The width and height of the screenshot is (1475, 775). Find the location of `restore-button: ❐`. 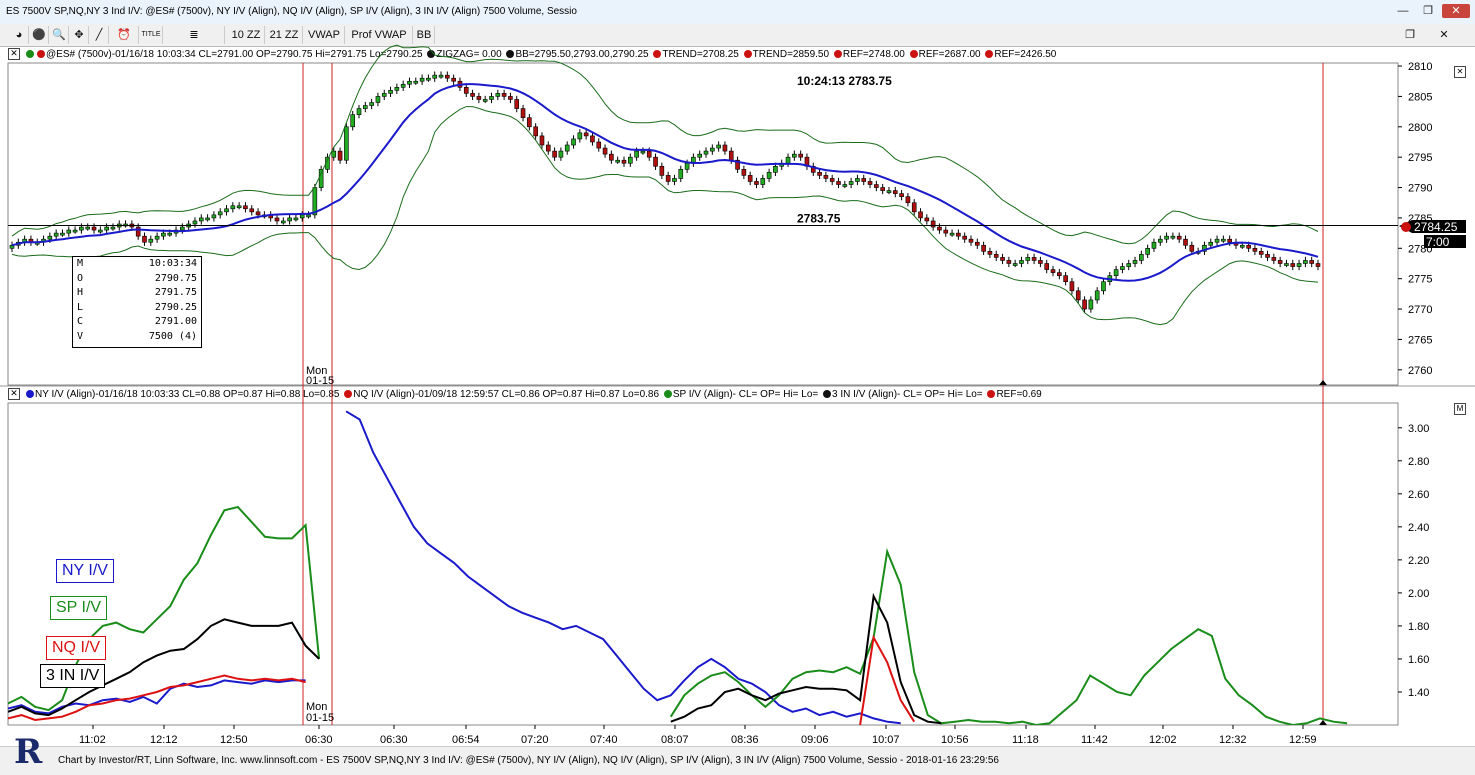

restore-button: ❐ is located at coordinates (1428, 11).